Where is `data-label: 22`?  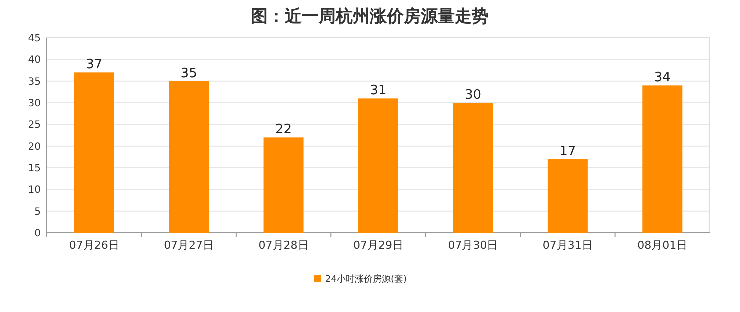 data-label: 22 is located at coordinates (284, 130).